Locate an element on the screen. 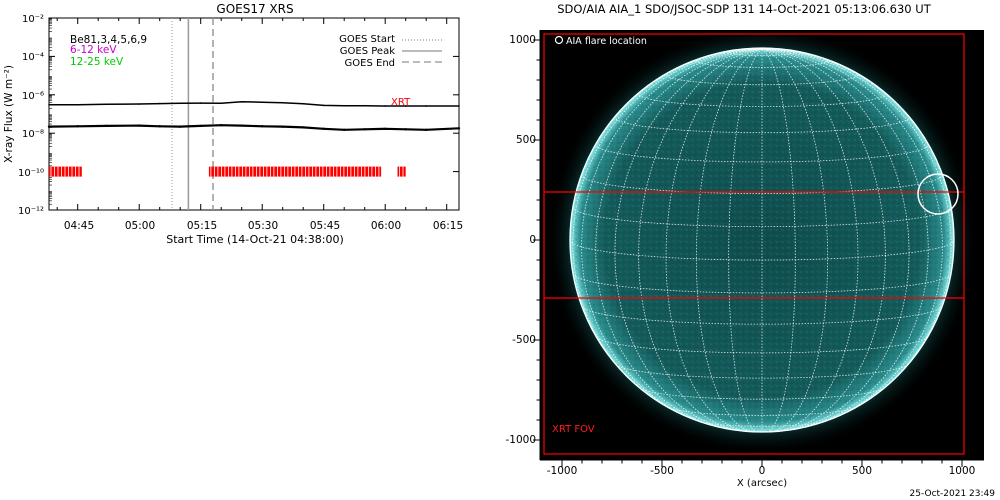 The width and height of the screenshot is (1000, 500). aia-x-ticks: -1000 -500 0 500 1000 is located at coordinates (761, 471).